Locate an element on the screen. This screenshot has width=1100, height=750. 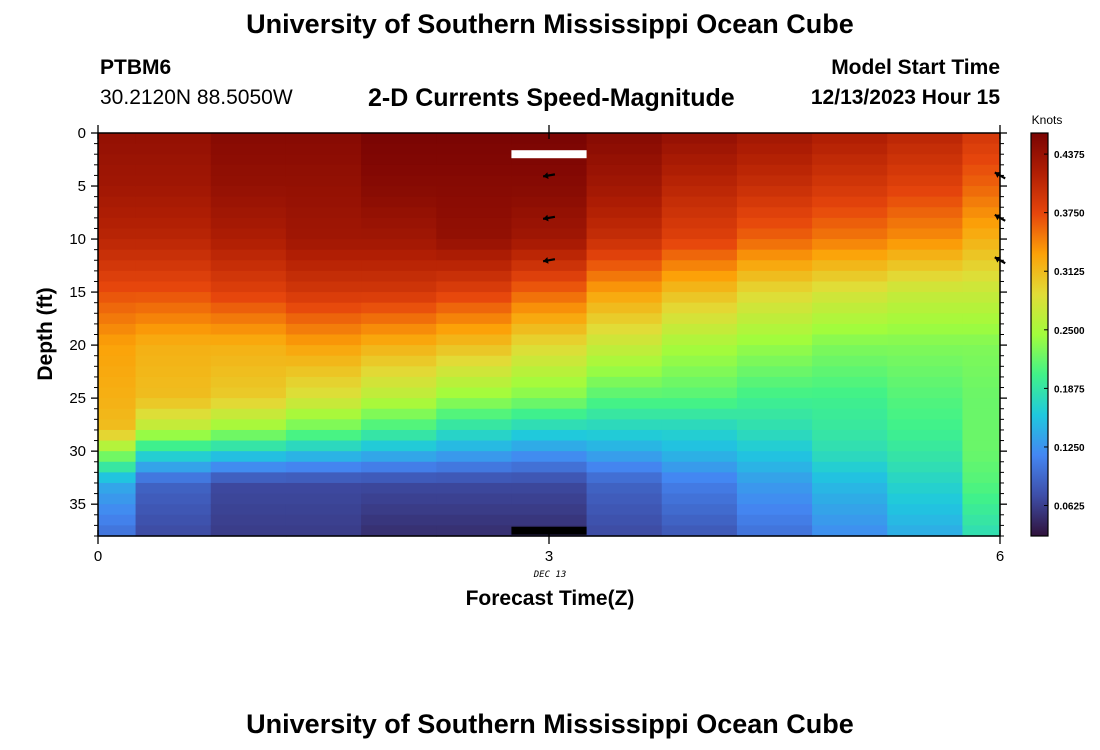
x-tick-label: 0 is located at coordinates (98, 556).